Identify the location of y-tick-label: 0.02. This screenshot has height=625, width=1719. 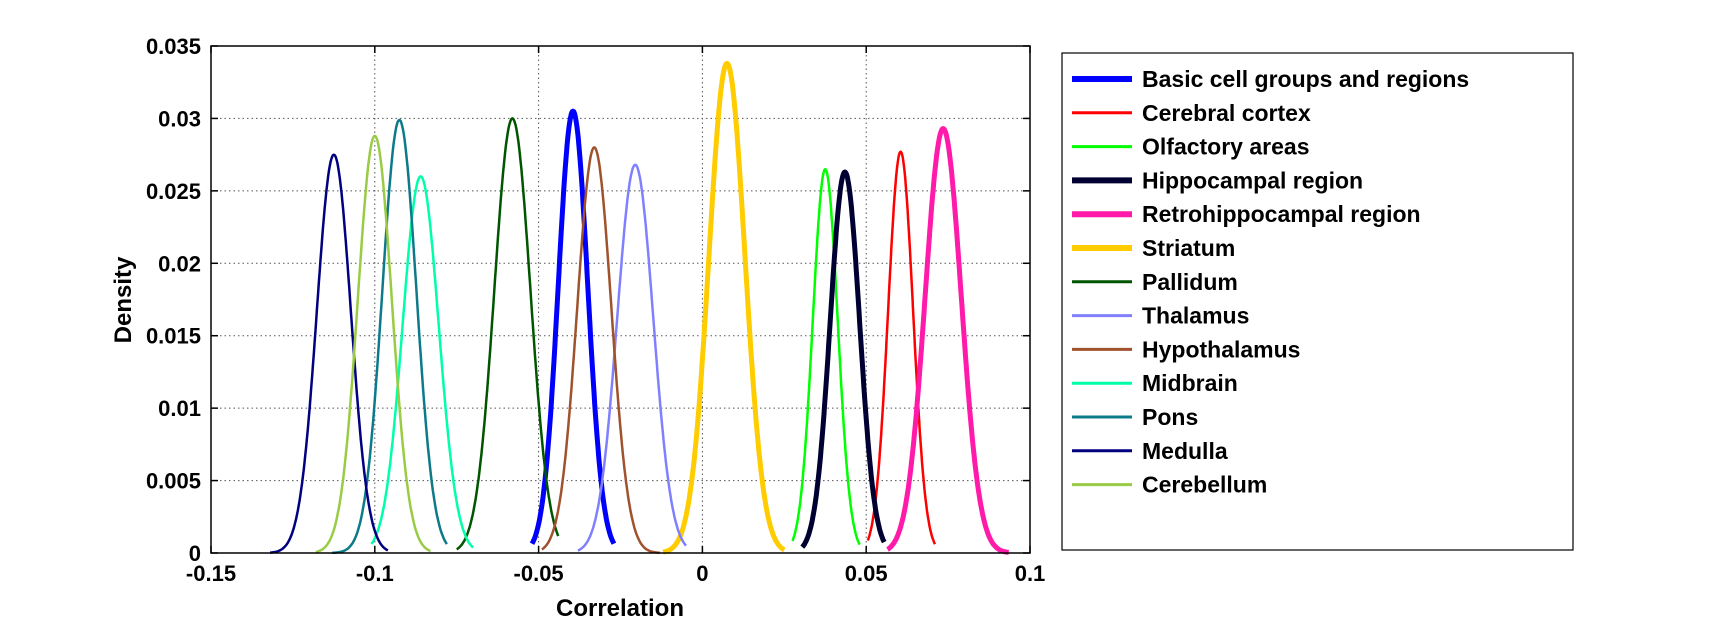
(179, 263).